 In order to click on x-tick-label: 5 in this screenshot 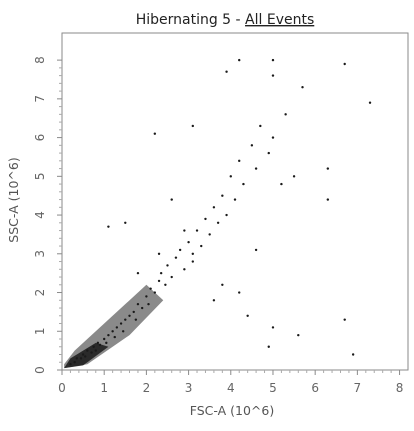, I will do `click(273, 388)`.